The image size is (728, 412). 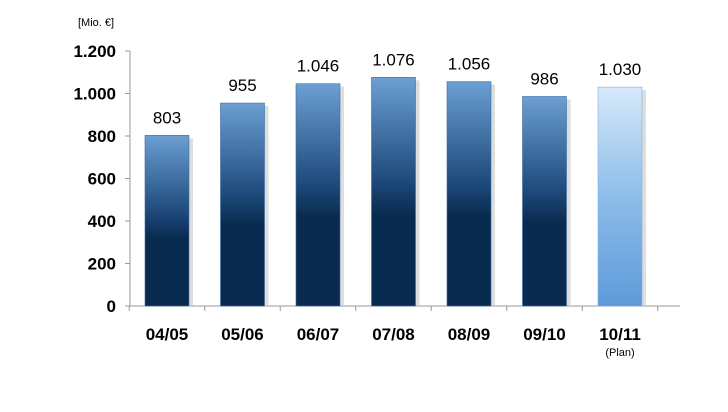 I want to click on data-label: 1.046, so click(x=318, y=66).